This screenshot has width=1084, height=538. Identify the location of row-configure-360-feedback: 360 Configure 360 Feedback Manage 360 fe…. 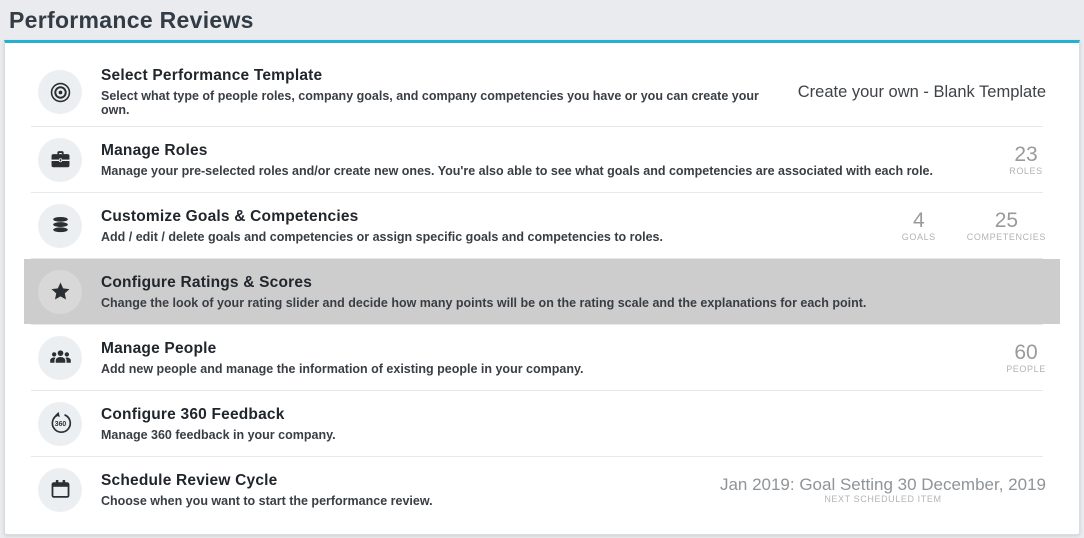
(542, 423).